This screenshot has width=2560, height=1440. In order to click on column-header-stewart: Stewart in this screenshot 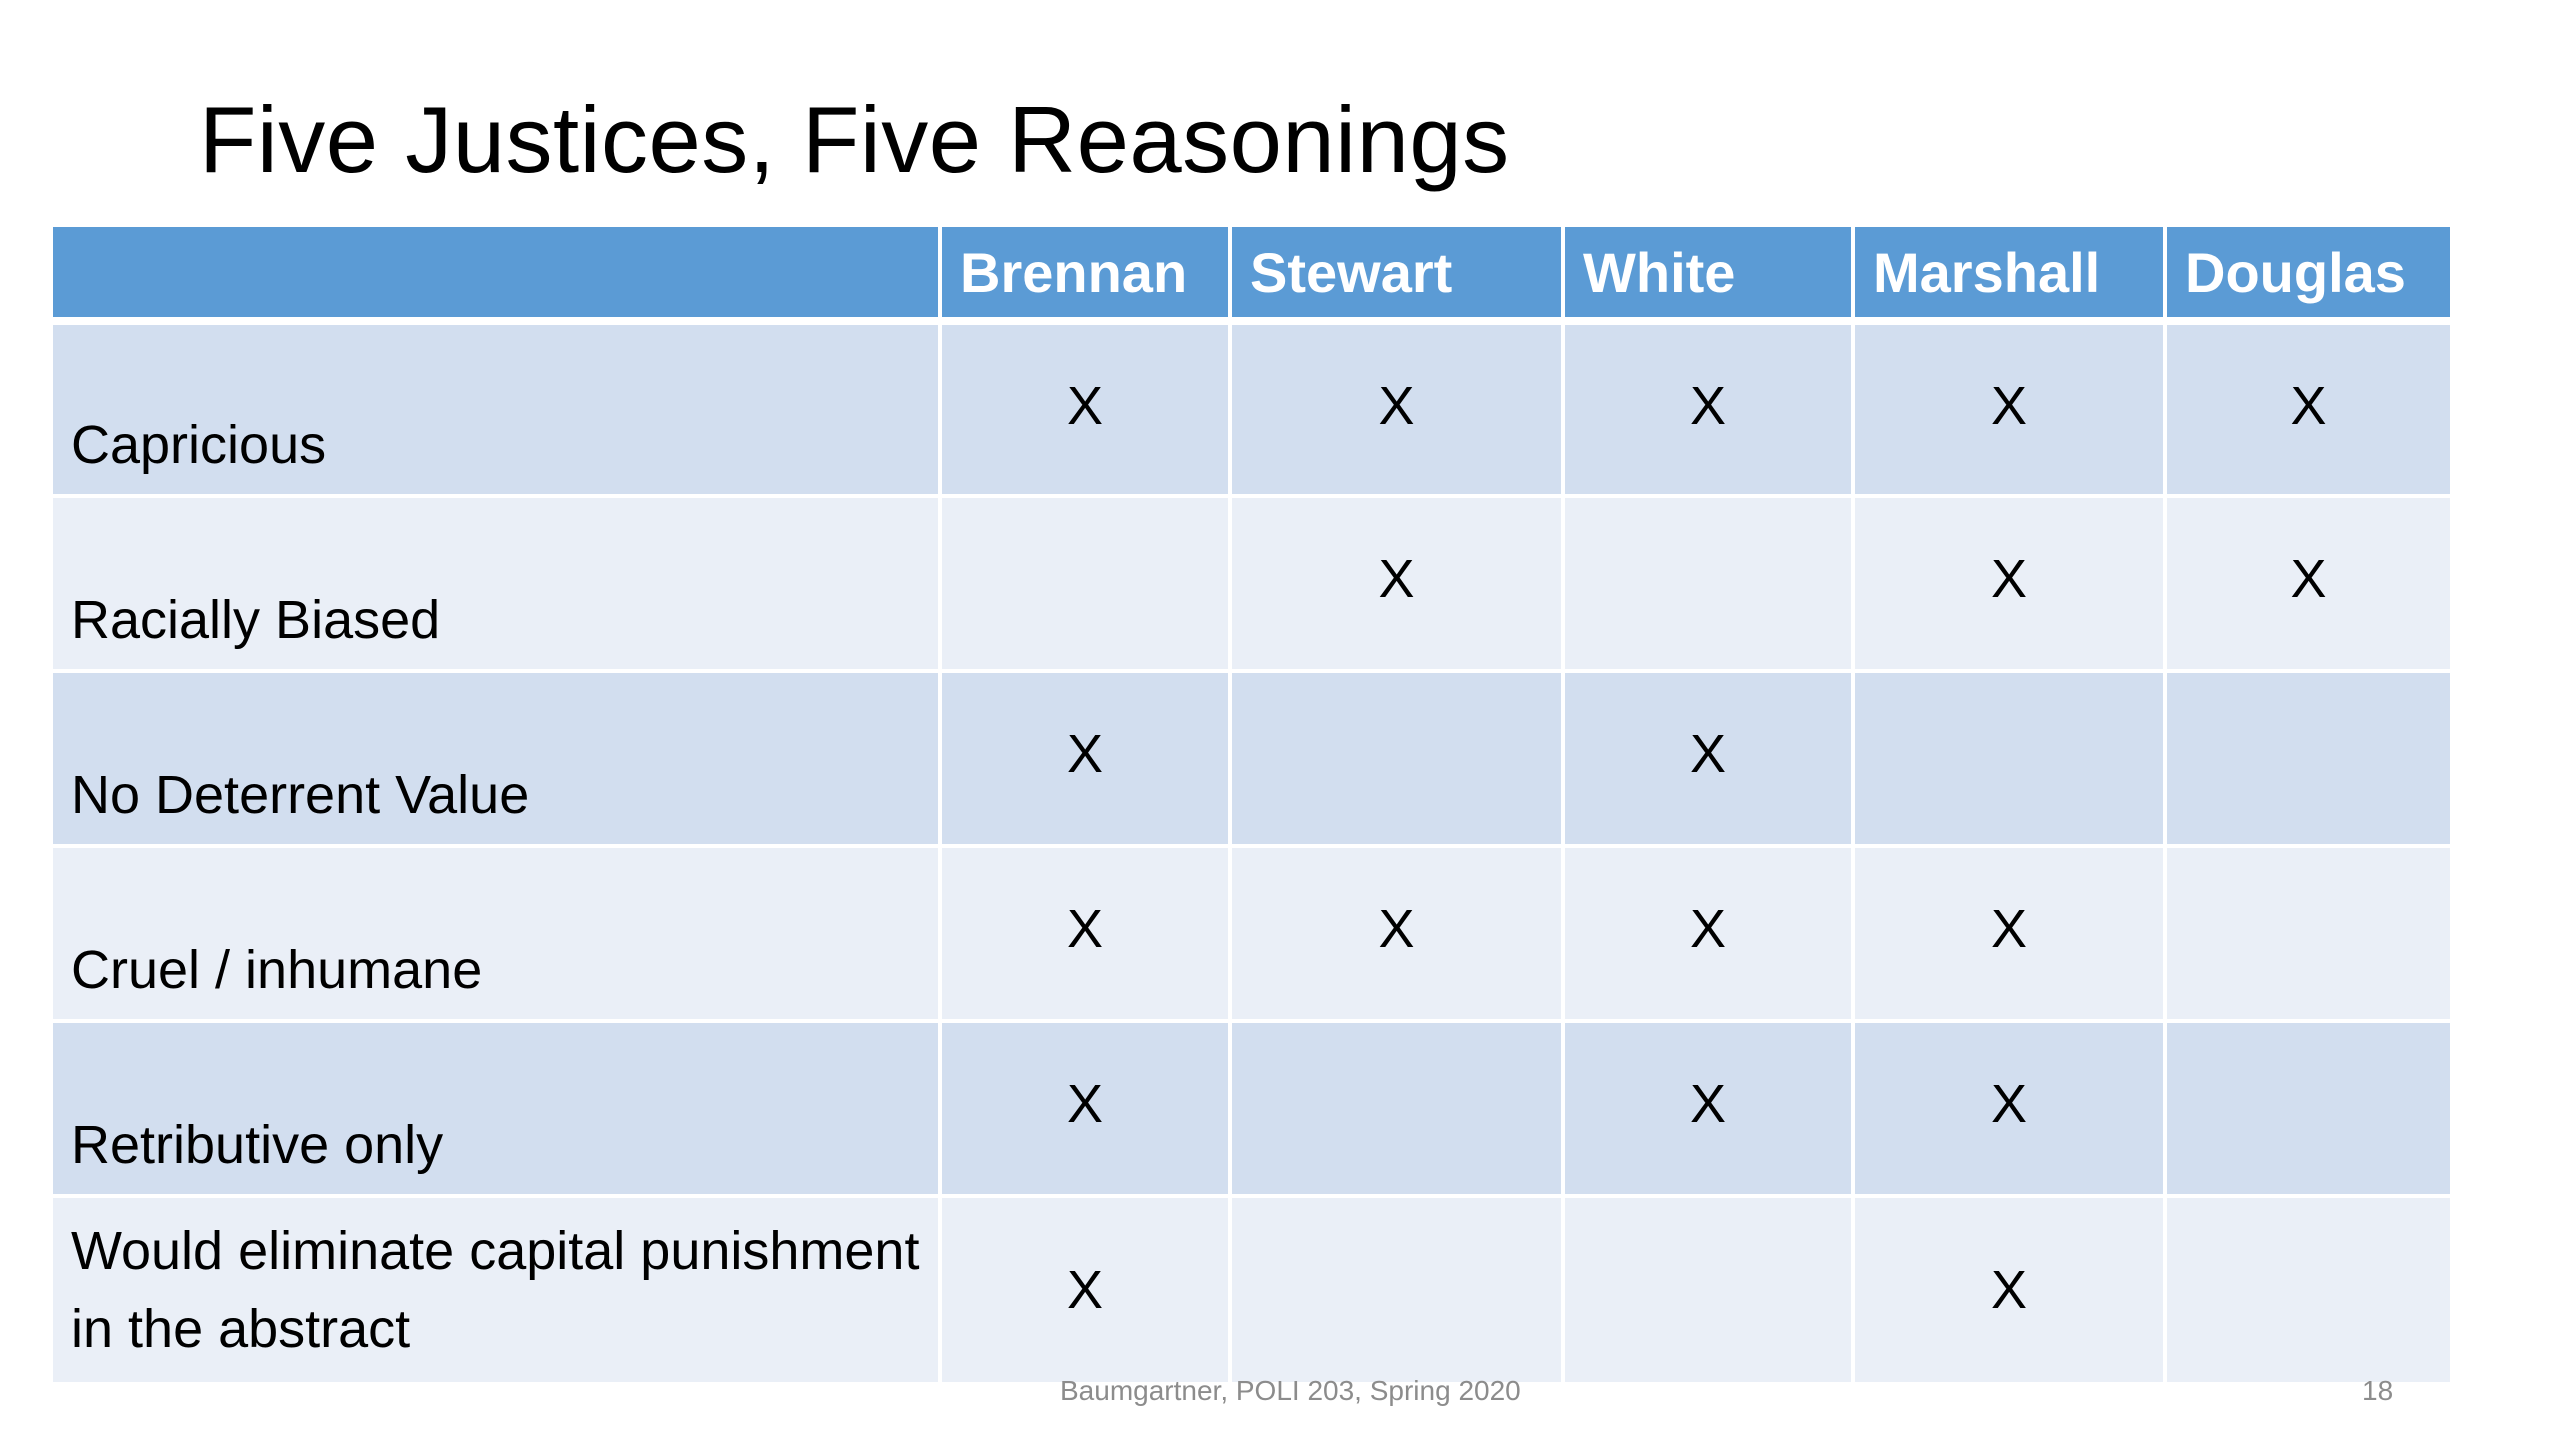, I will do `click(1396, 274)`.